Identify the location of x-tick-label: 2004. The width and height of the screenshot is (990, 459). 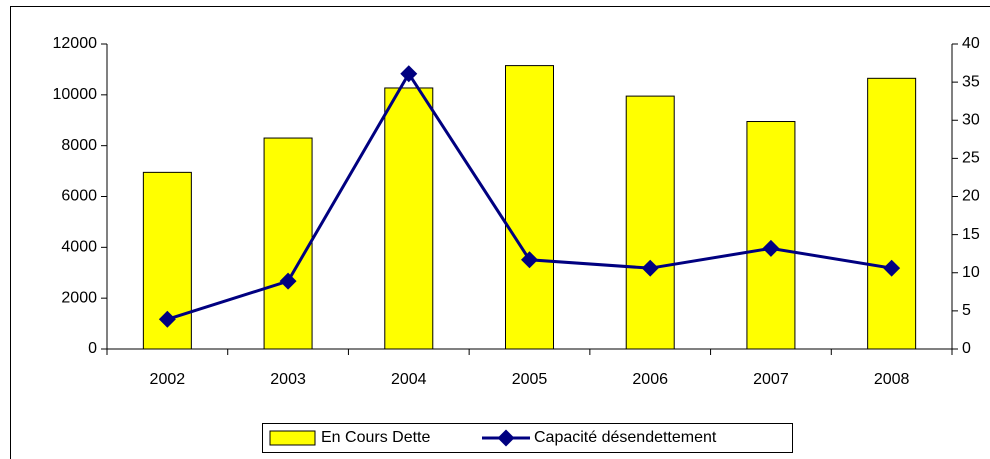
(409, 379).